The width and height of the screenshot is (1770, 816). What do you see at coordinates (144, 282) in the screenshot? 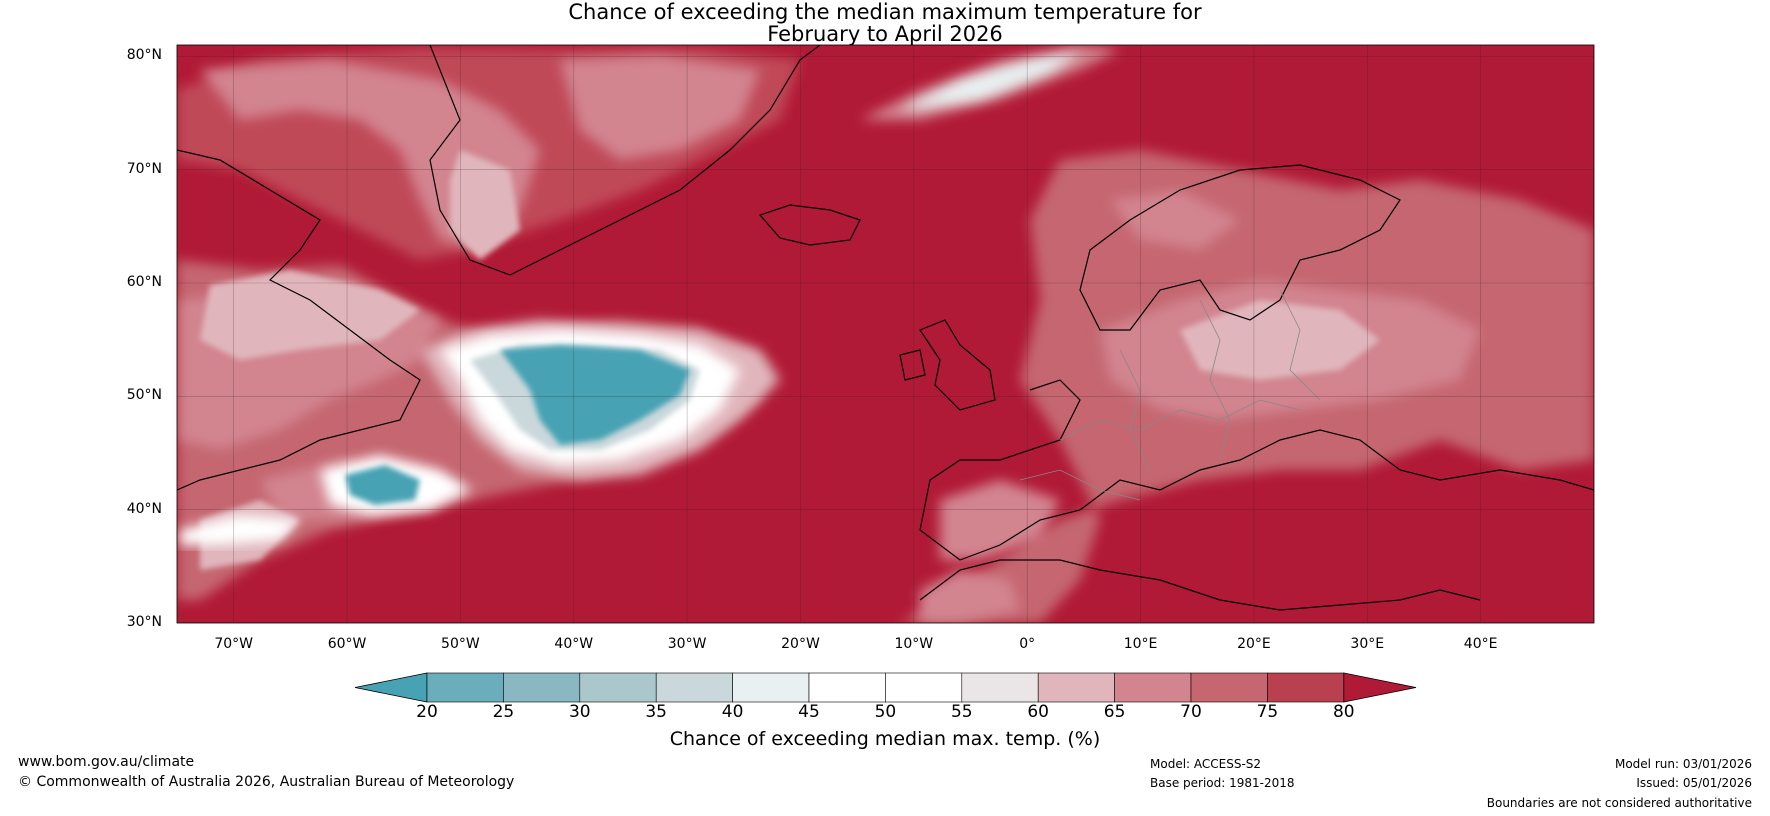
I see `latitude-label: 60°N` at bounding box center [144, 282].